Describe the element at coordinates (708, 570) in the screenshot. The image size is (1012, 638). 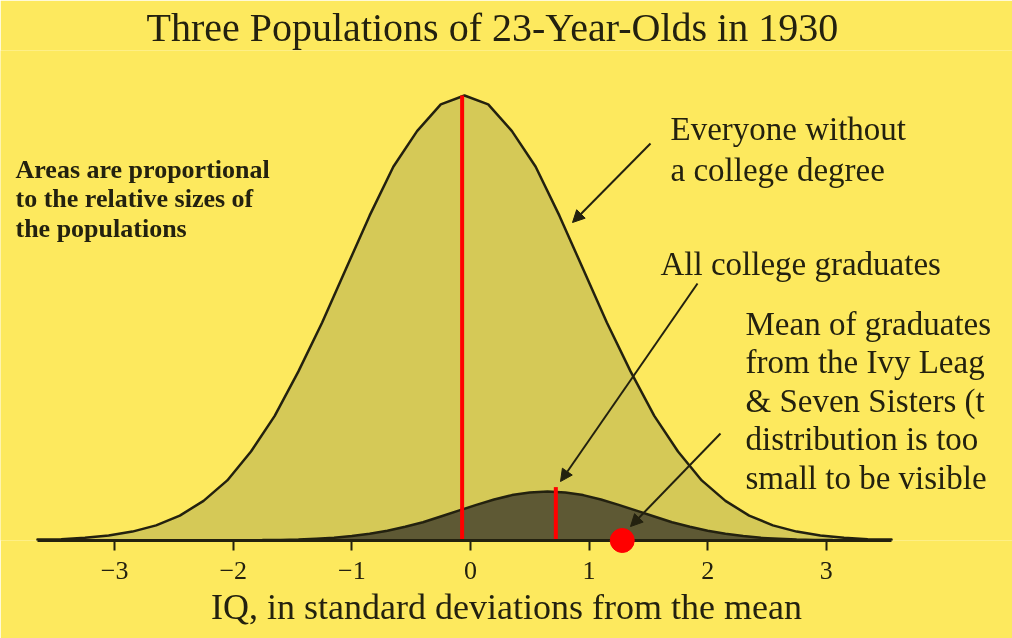
I see `x-tick-label: 2` at that location.